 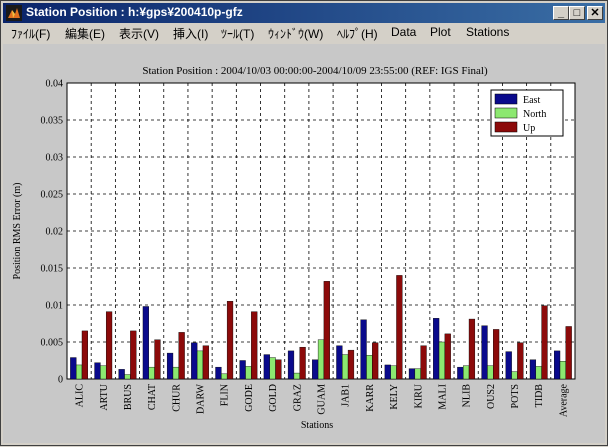 I want to click on y-tick-labels: 0 0.005 0.01 0.015 0.02 0.025 0.03 0.035 0.04, so click(x=52, y=232).